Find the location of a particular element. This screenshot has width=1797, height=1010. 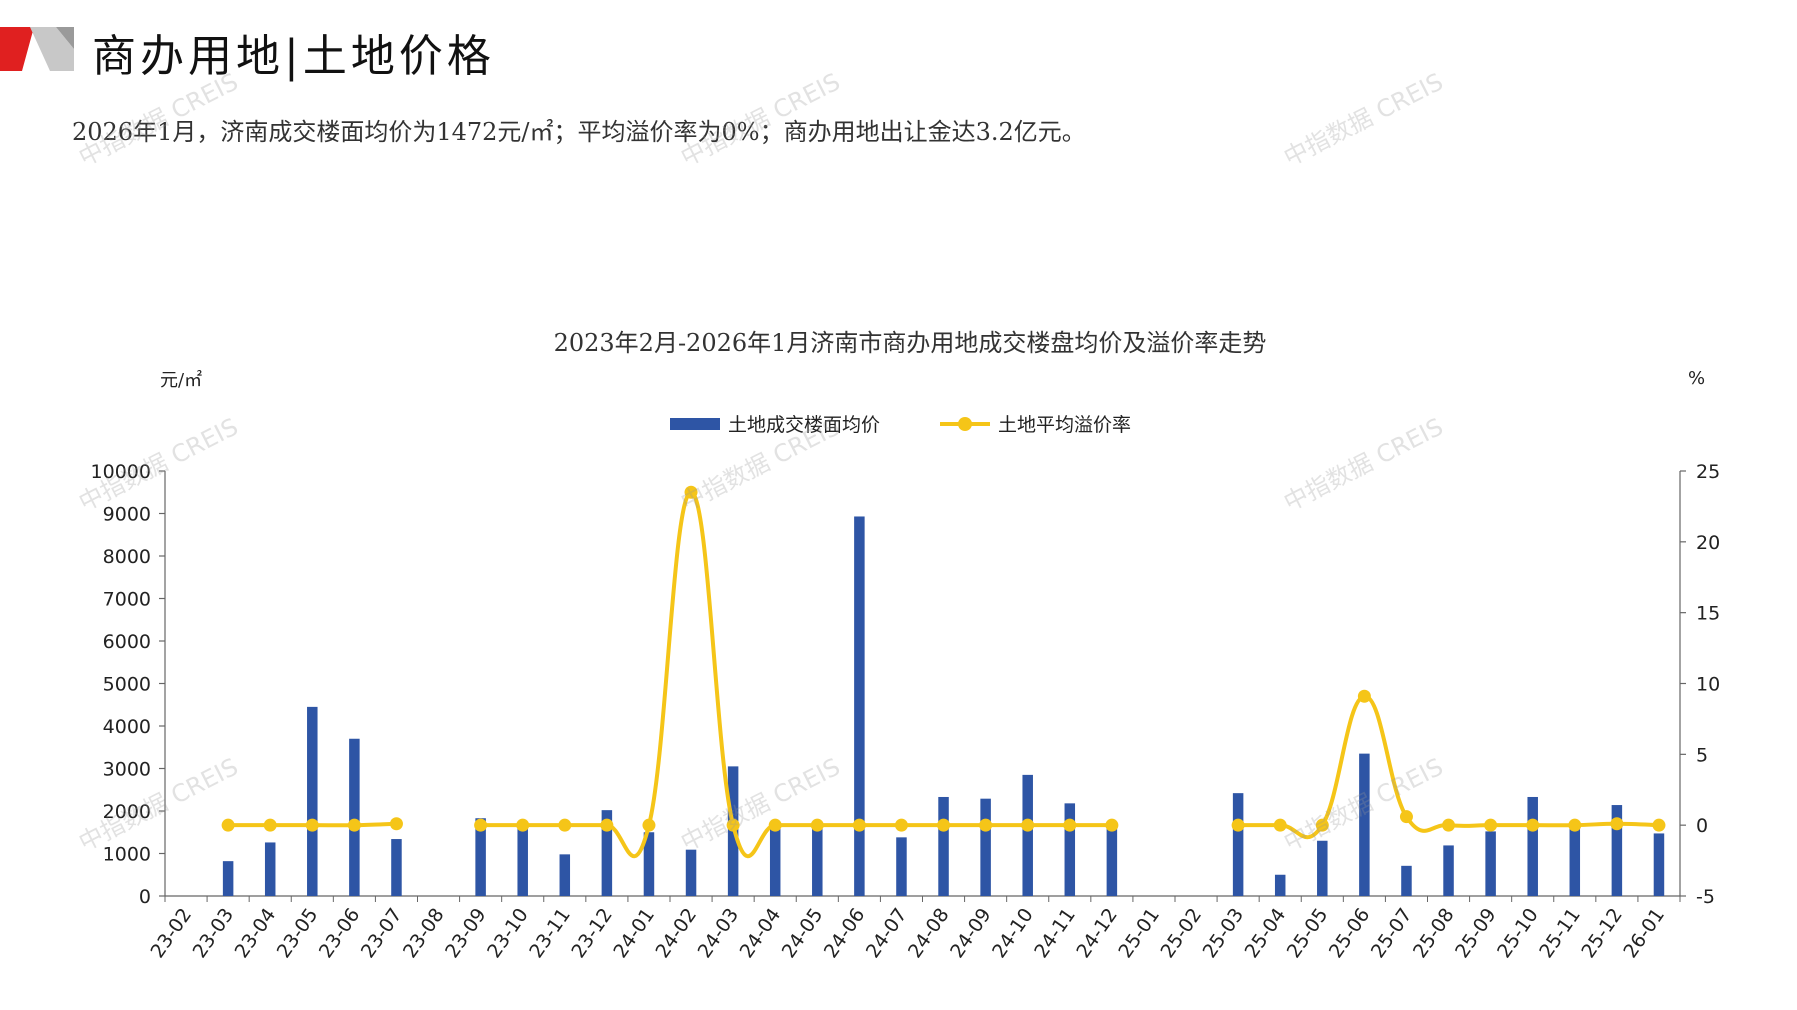

left-axis-tick-label: 4000 is located at coordinates (127, 727).